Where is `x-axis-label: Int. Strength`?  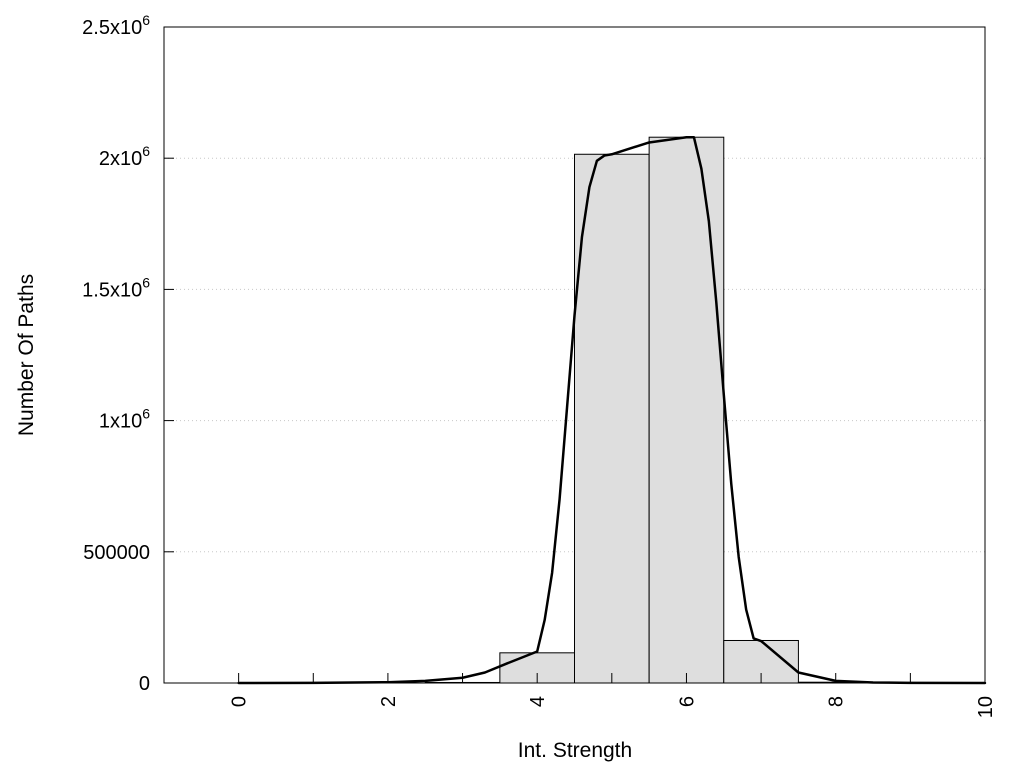 x-axis-label: Int. Strength is located at coordinates (575, 750).